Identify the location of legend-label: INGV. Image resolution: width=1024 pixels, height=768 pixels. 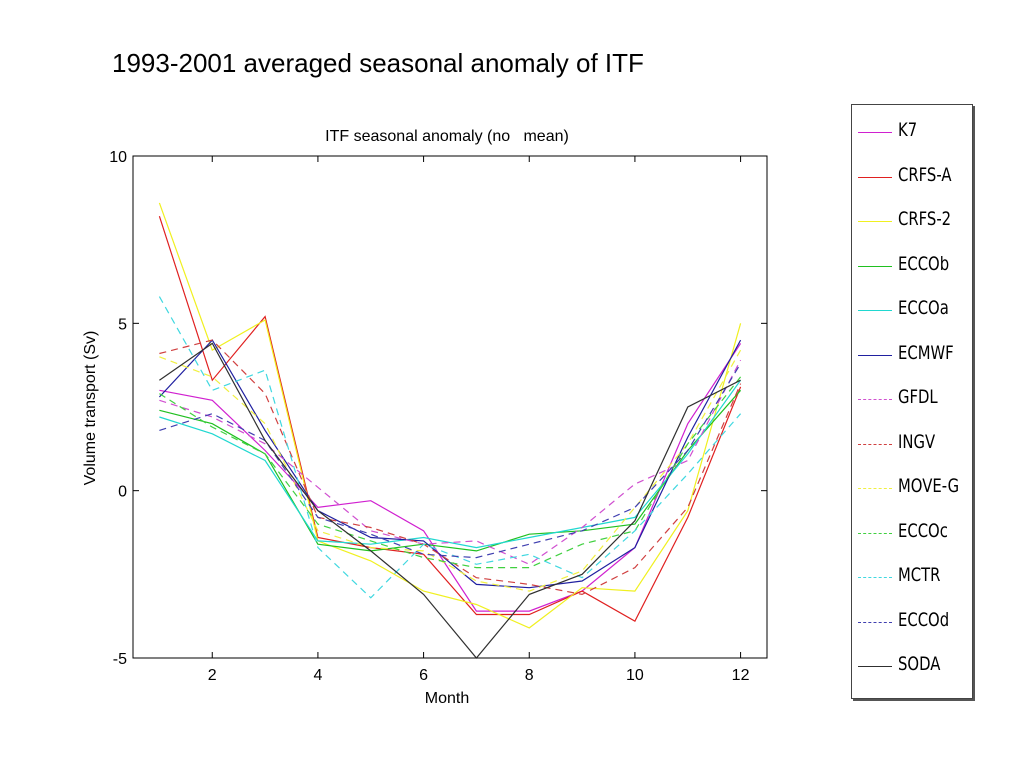
(917, 441).